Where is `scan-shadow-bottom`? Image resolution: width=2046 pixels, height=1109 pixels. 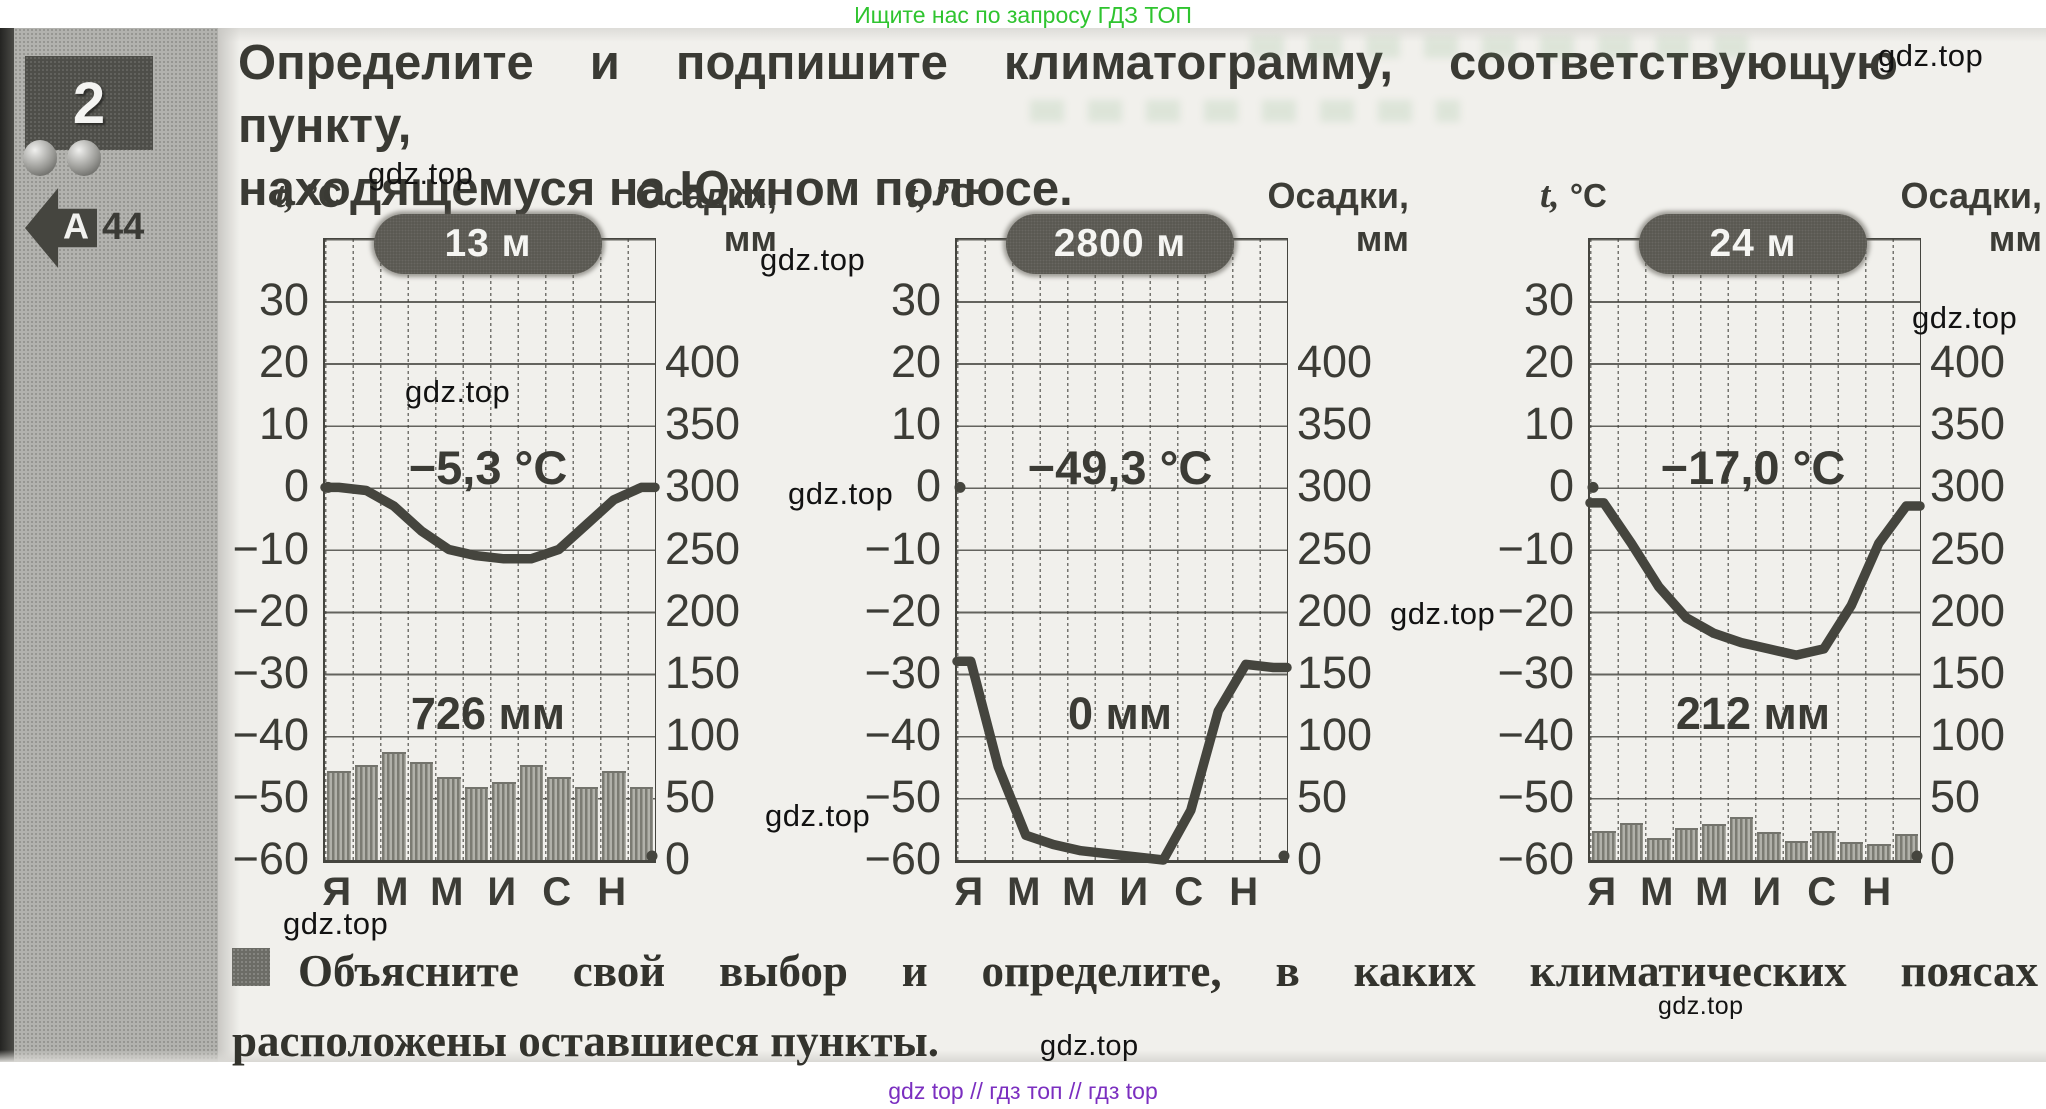
scan-shadow-bottom is located at coordinates (1023, 1056).